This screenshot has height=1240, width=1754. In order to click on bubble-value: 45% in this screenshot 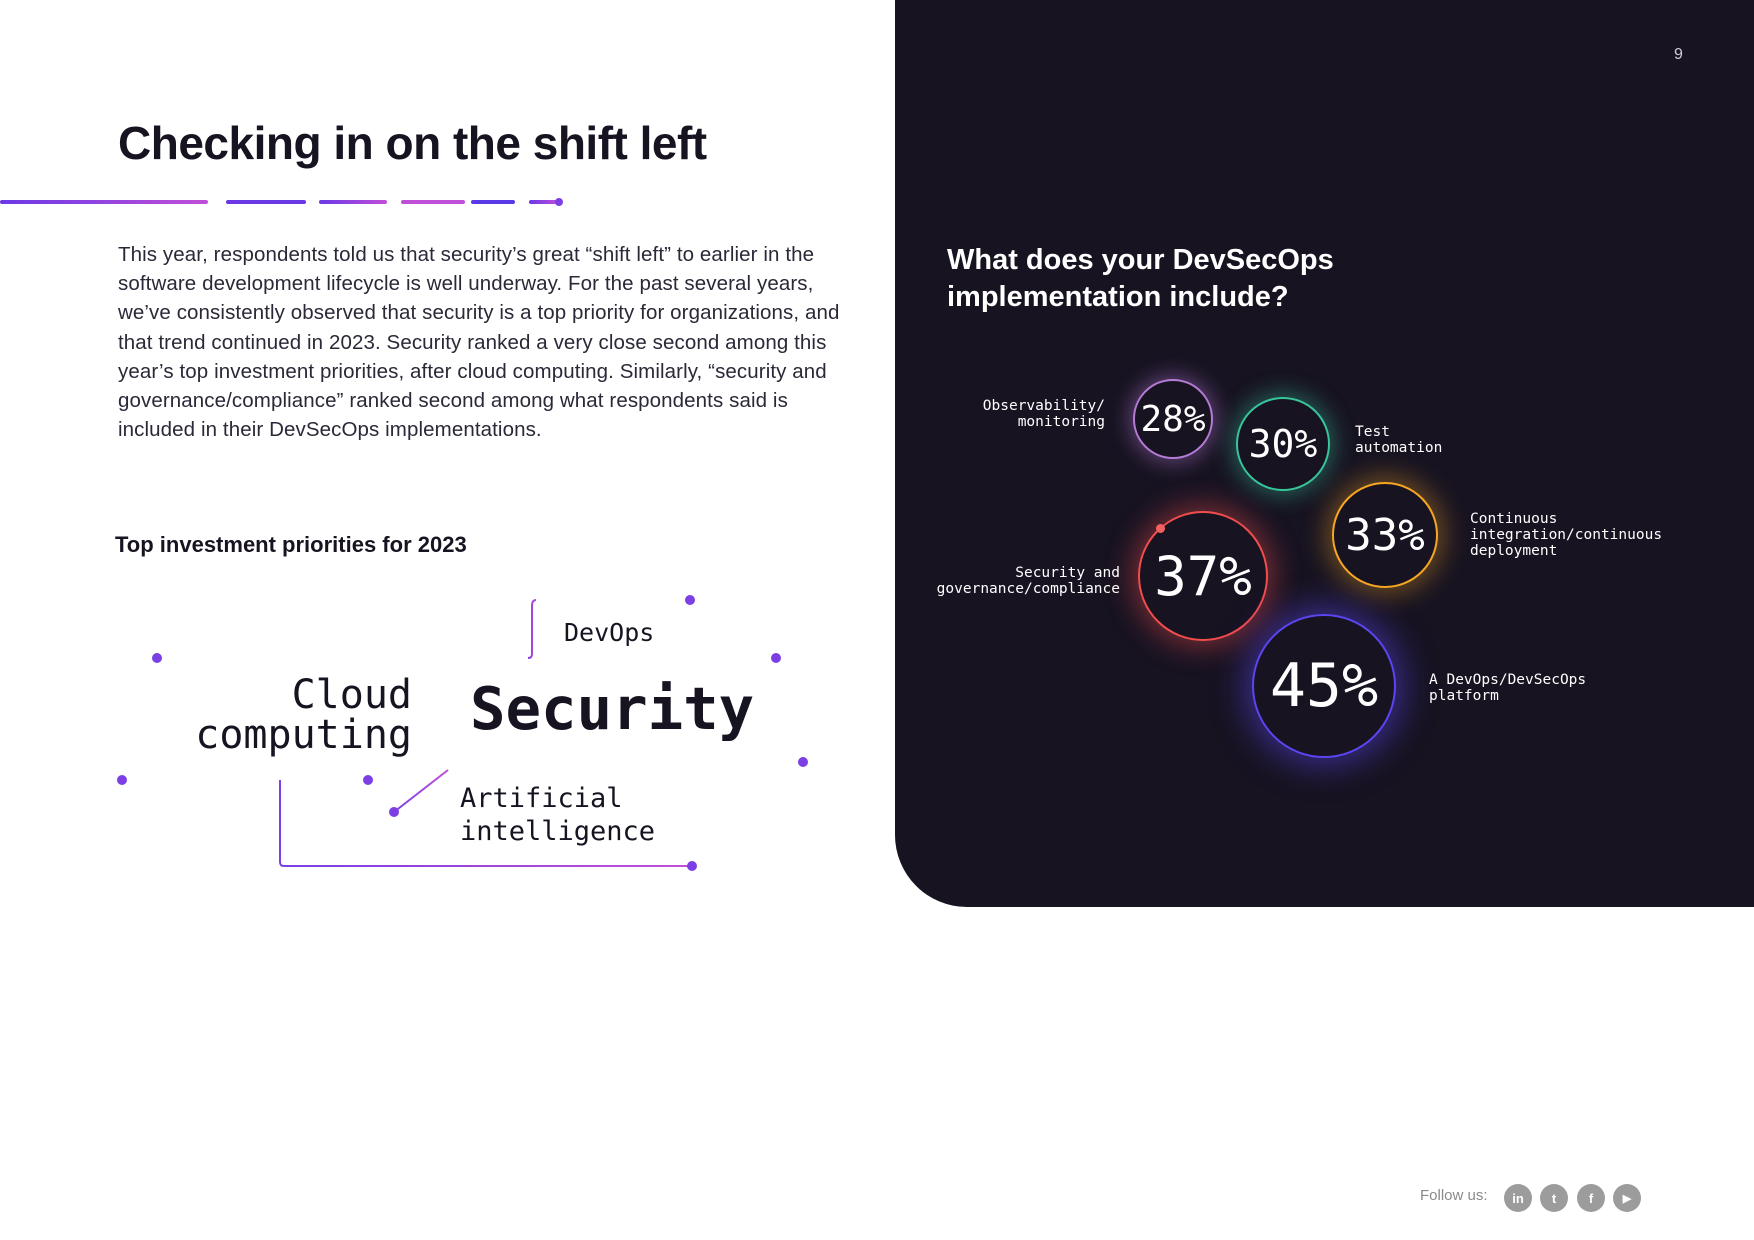, I will do `click(1324, 686)`.